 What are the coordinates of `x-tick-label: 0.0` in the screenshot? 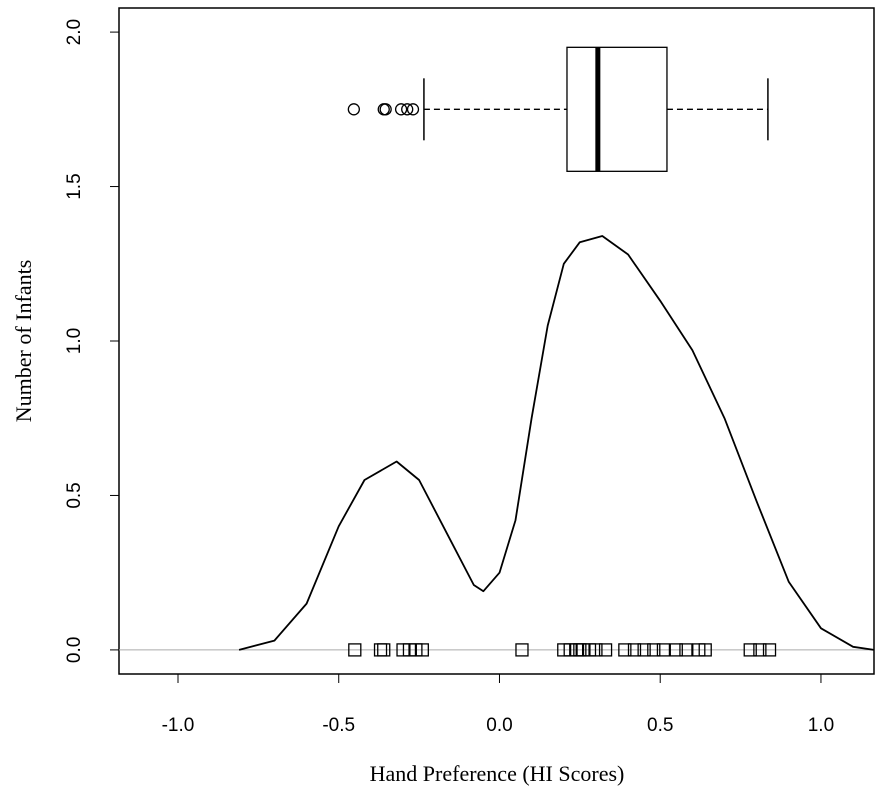 It's located at (499, 725).